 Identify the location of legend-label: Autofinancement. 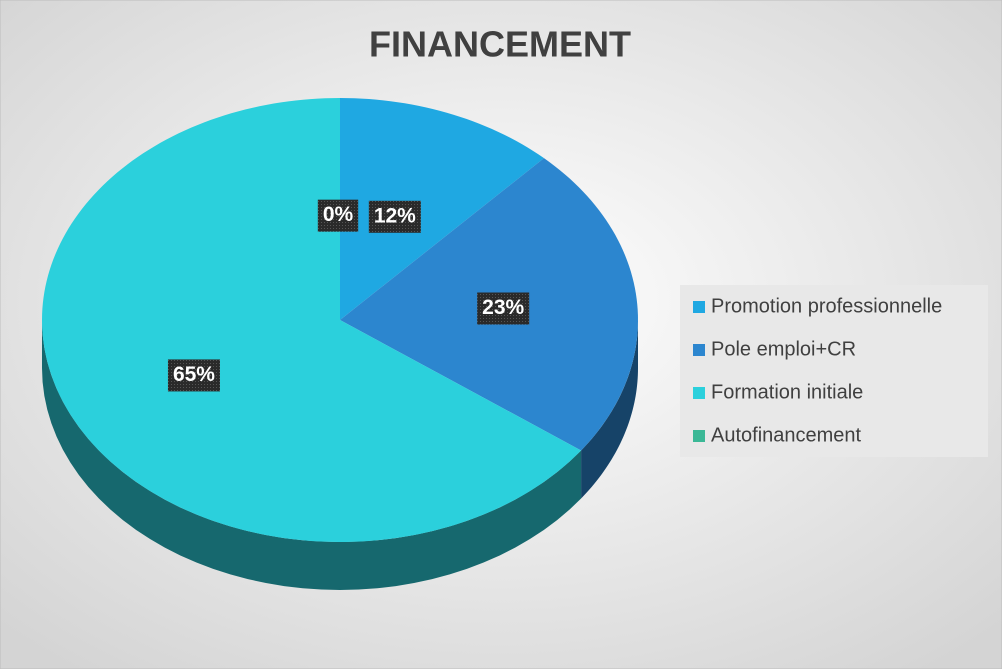
(786, 435).